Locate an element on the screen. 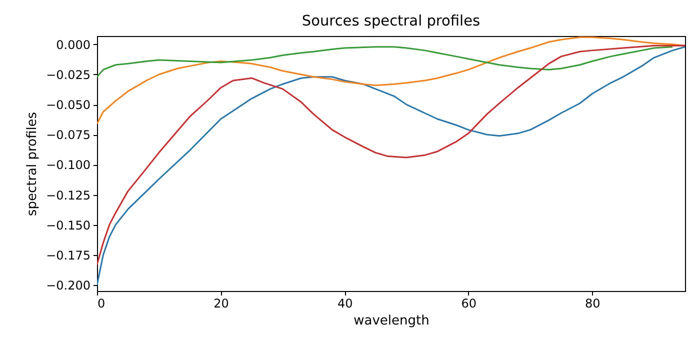 Image resolution: width=700 pixels, height=350 pixels. y-tick-label: −0.200 is located at coordinates (68, 285).